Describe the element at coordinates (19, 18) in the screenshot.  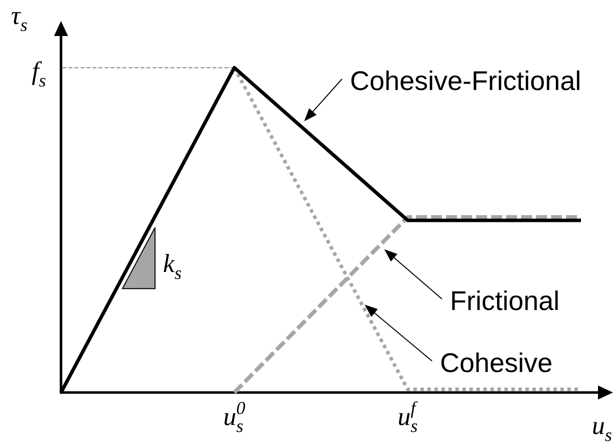
I see `y-axis-title: τ$_{s}$` at that location.